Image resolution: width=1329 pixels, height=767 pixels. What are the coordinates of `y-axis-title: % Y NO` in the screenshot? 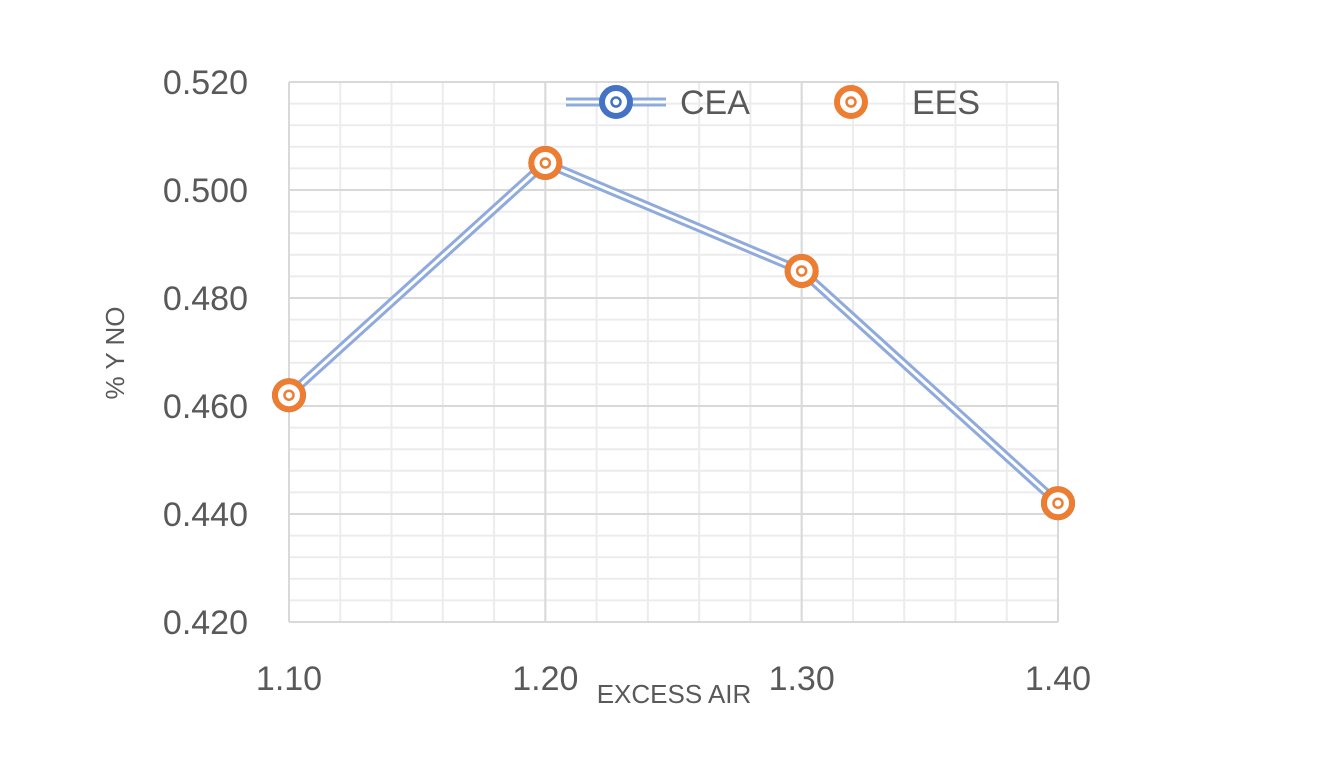 It's located at (115, 353).